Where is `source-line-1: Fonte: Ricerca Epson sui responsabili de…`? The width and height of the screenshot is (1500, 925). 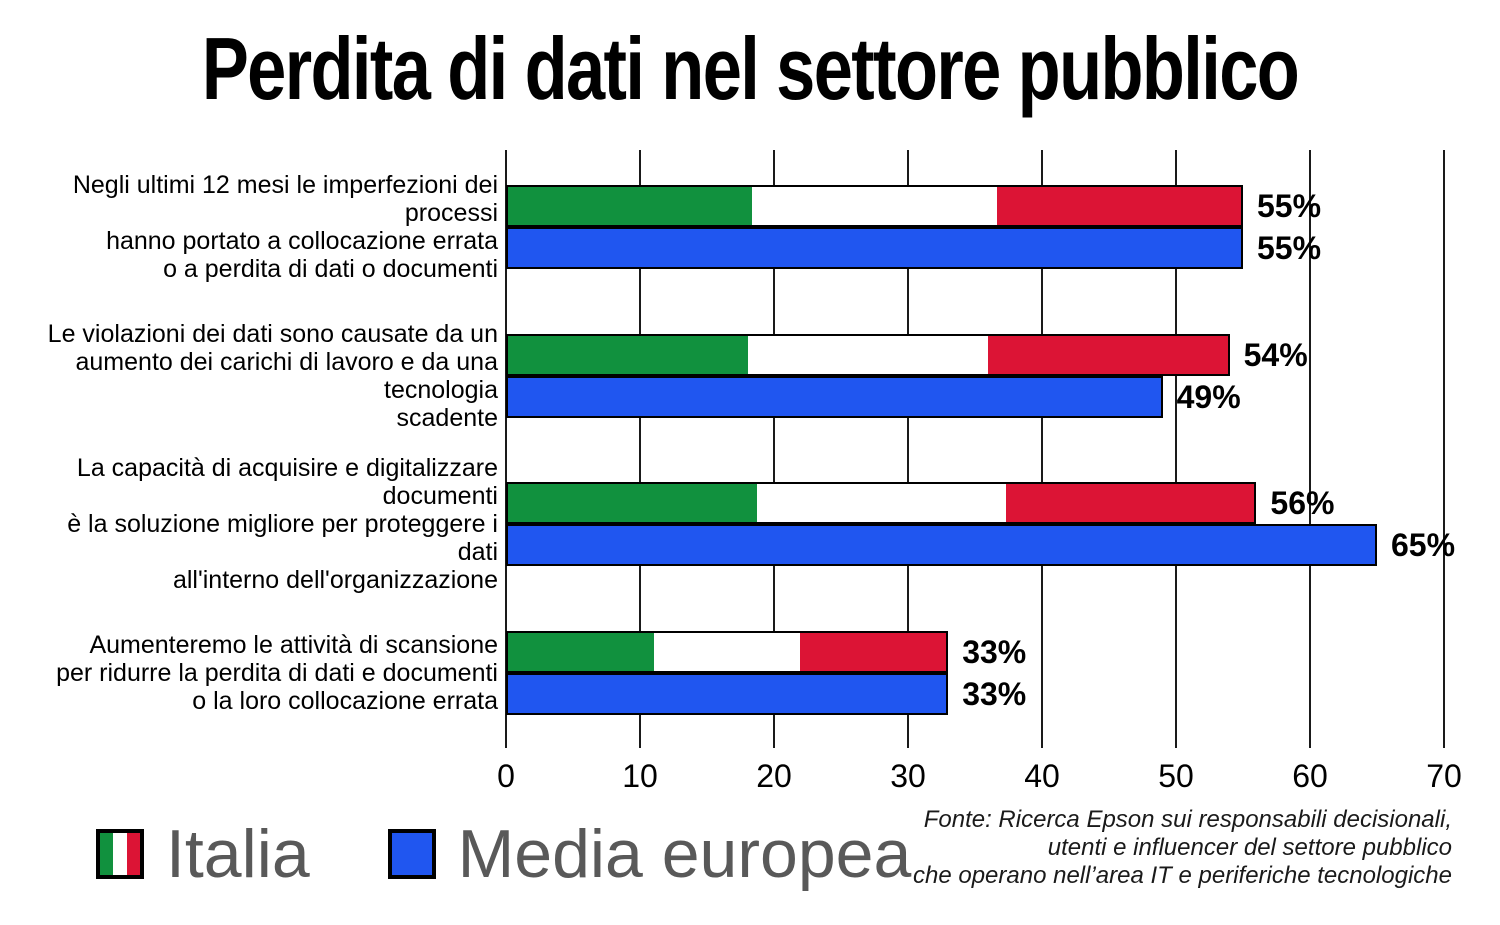 source-line-1: Fonte: Ricerca Epson sui responsabili de… is located at coordinates (1187, 819).